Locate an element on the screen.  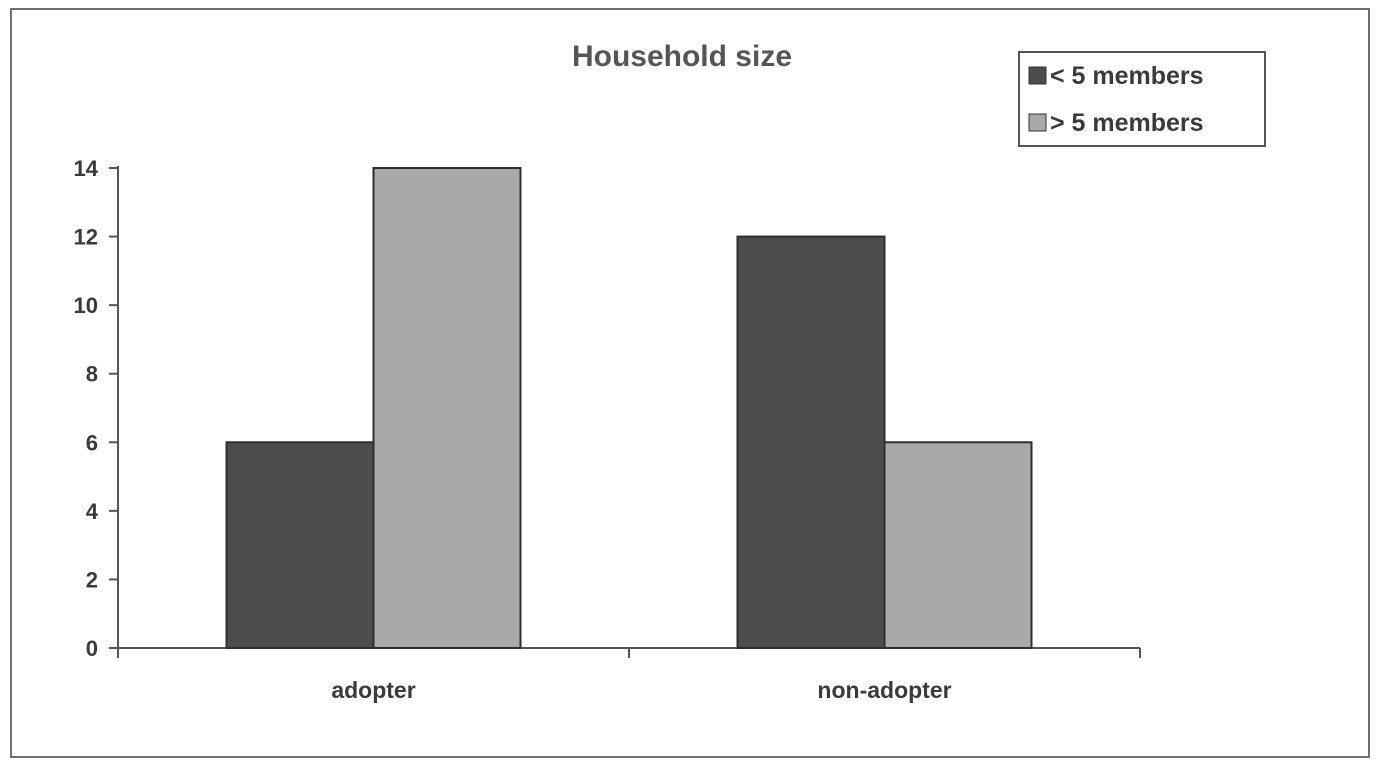
bar-lt5-non-adopter is located at coordinates (811, 442).